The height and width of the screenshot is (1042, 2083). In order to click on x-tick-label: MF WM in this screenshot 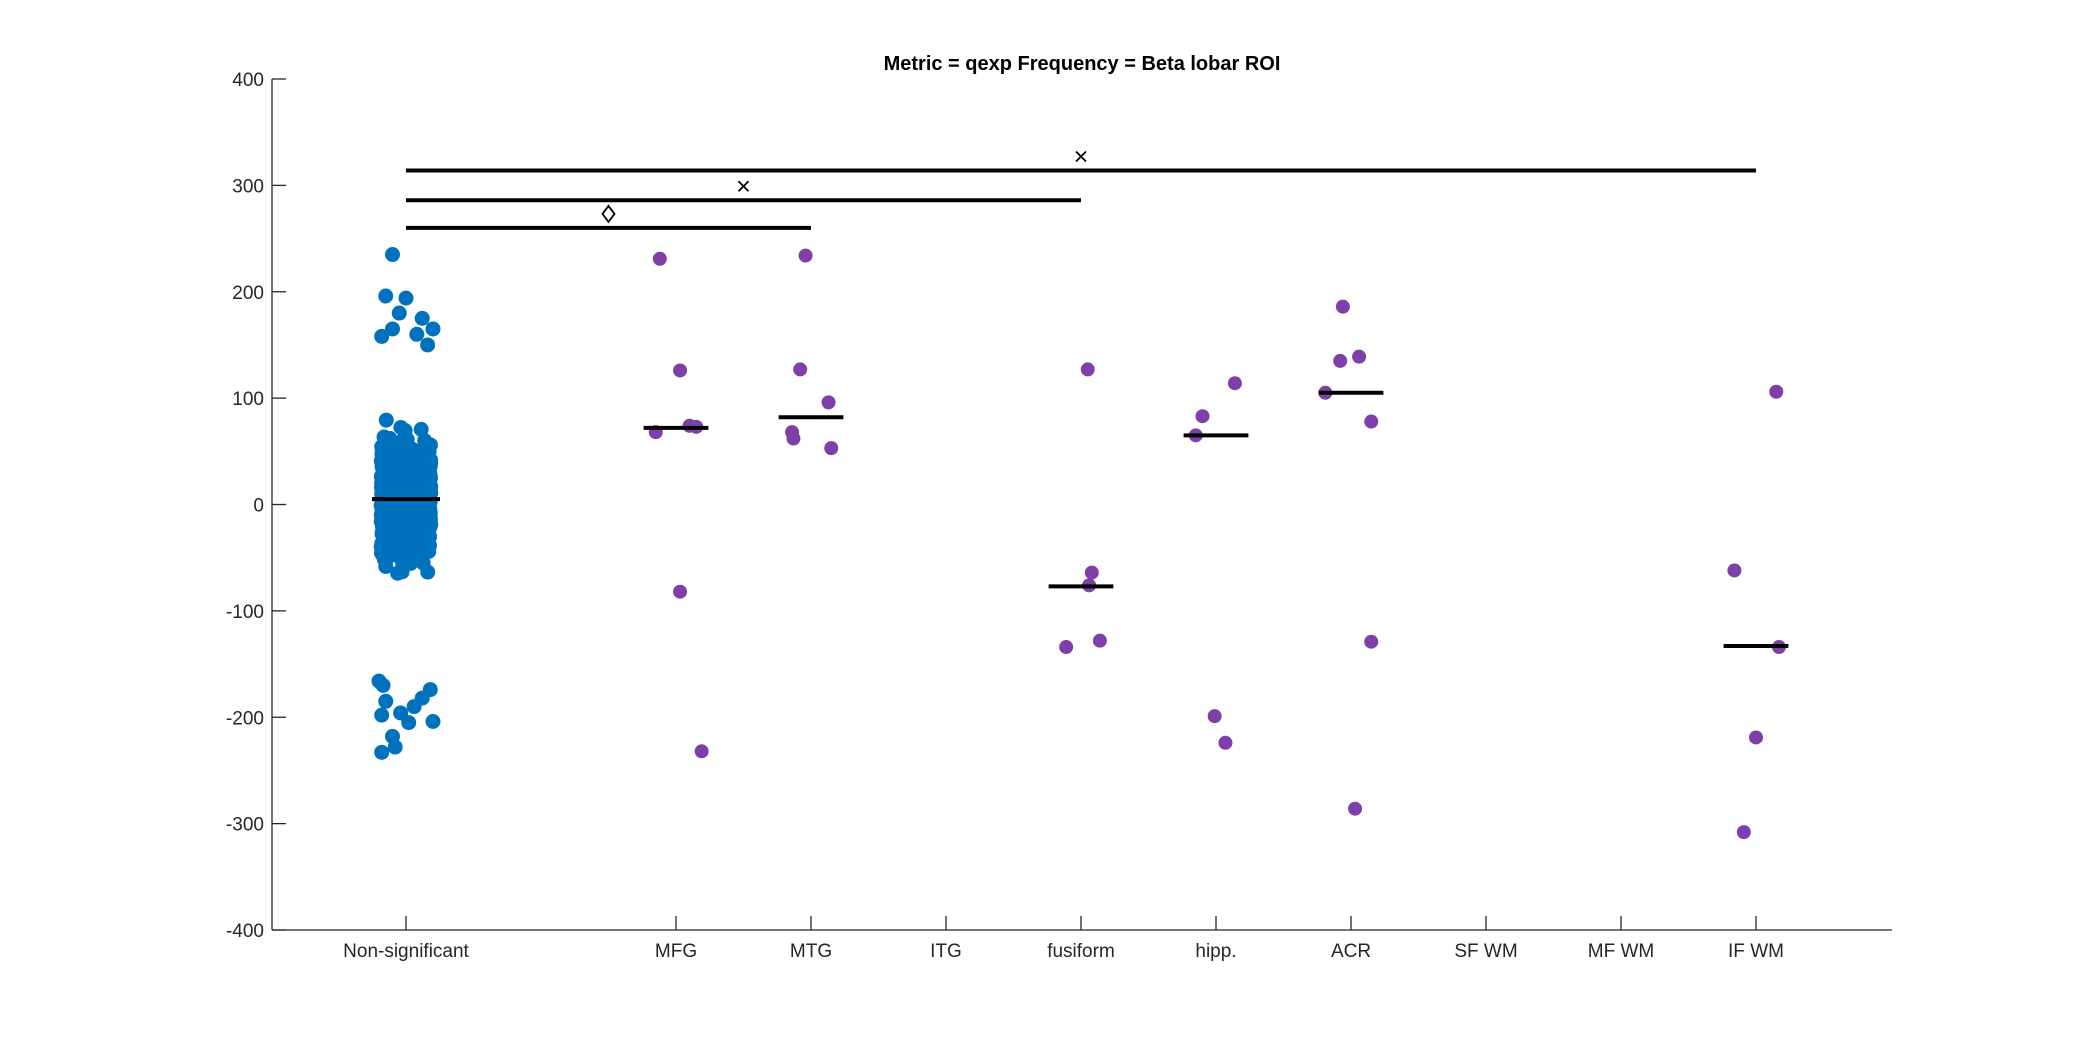, I will do `click(1621, 951)`.